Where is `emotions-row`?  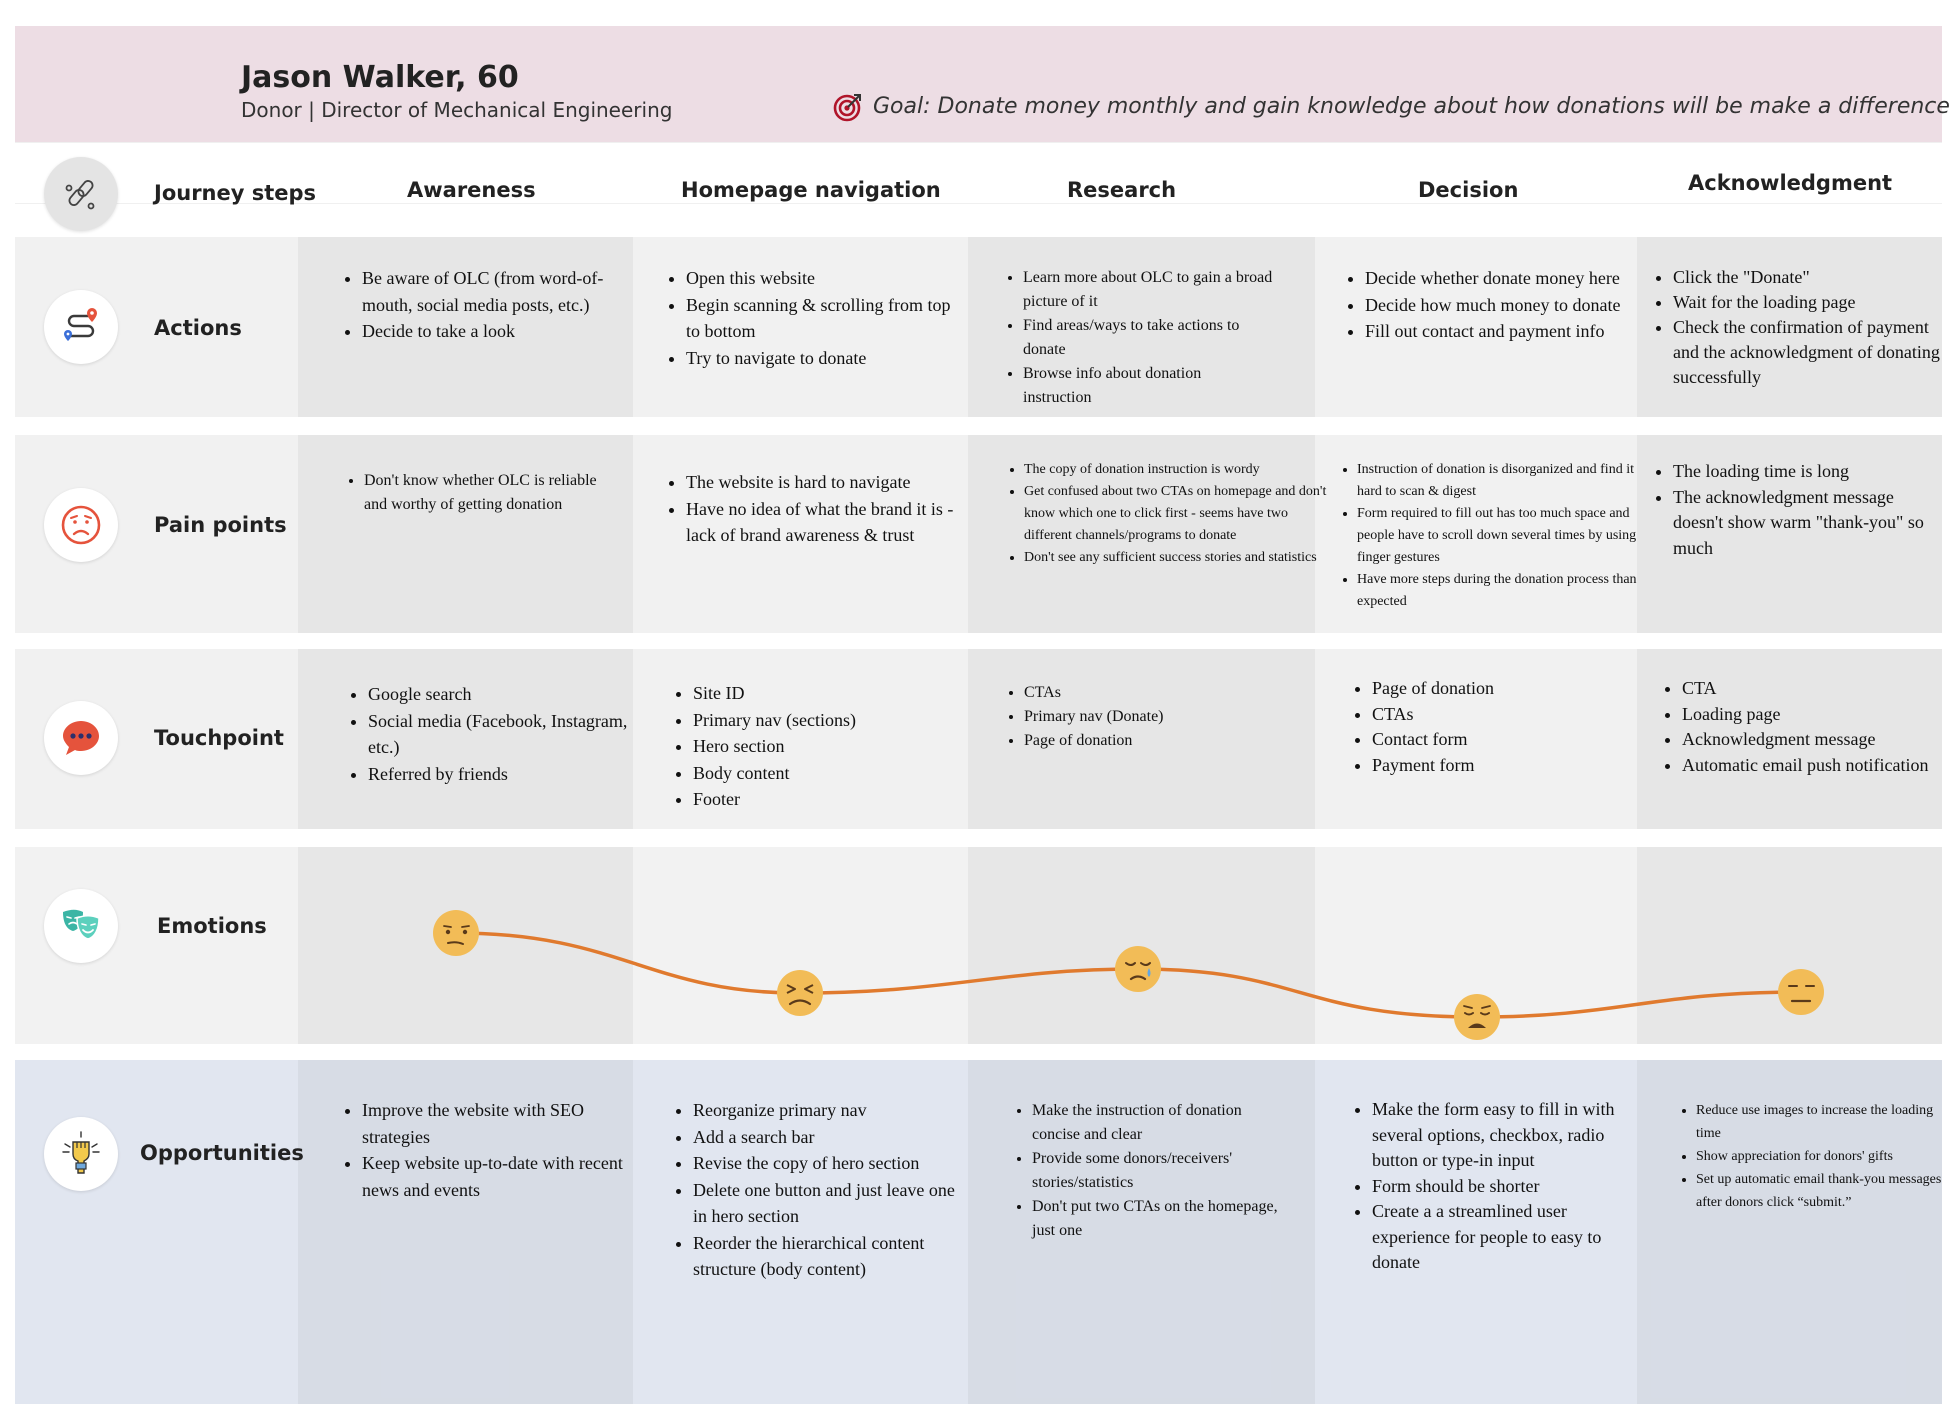
emotions-row is located at coordinates (978, 945).